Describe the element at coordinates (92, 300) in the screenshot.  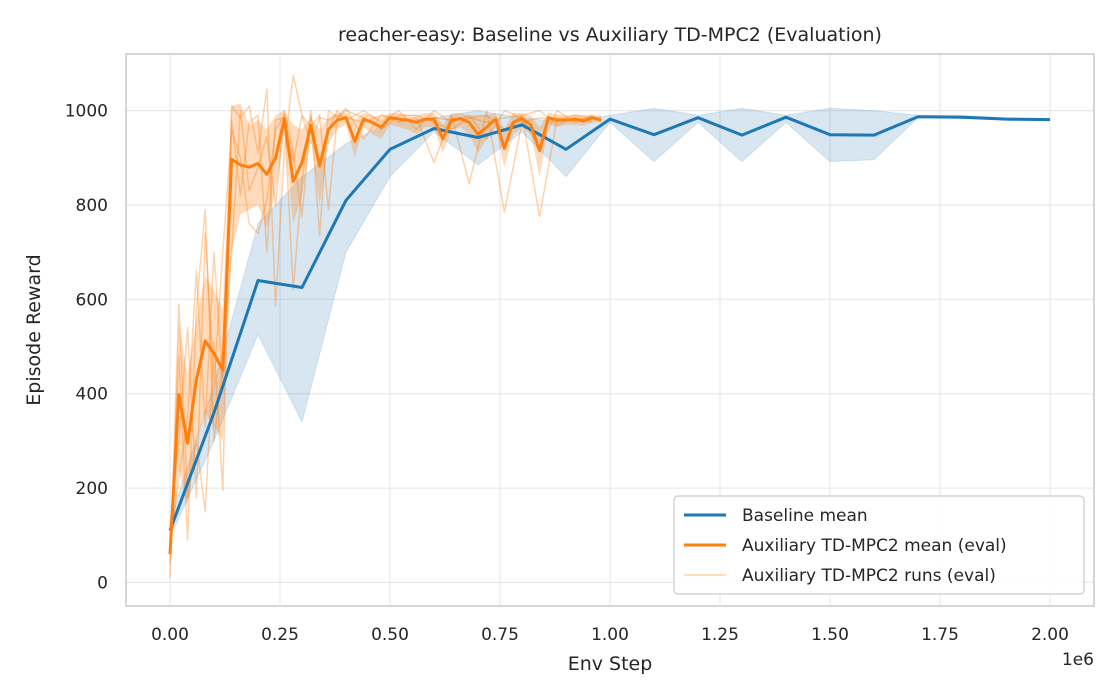
I see `y-tick-label: 600` at that location.